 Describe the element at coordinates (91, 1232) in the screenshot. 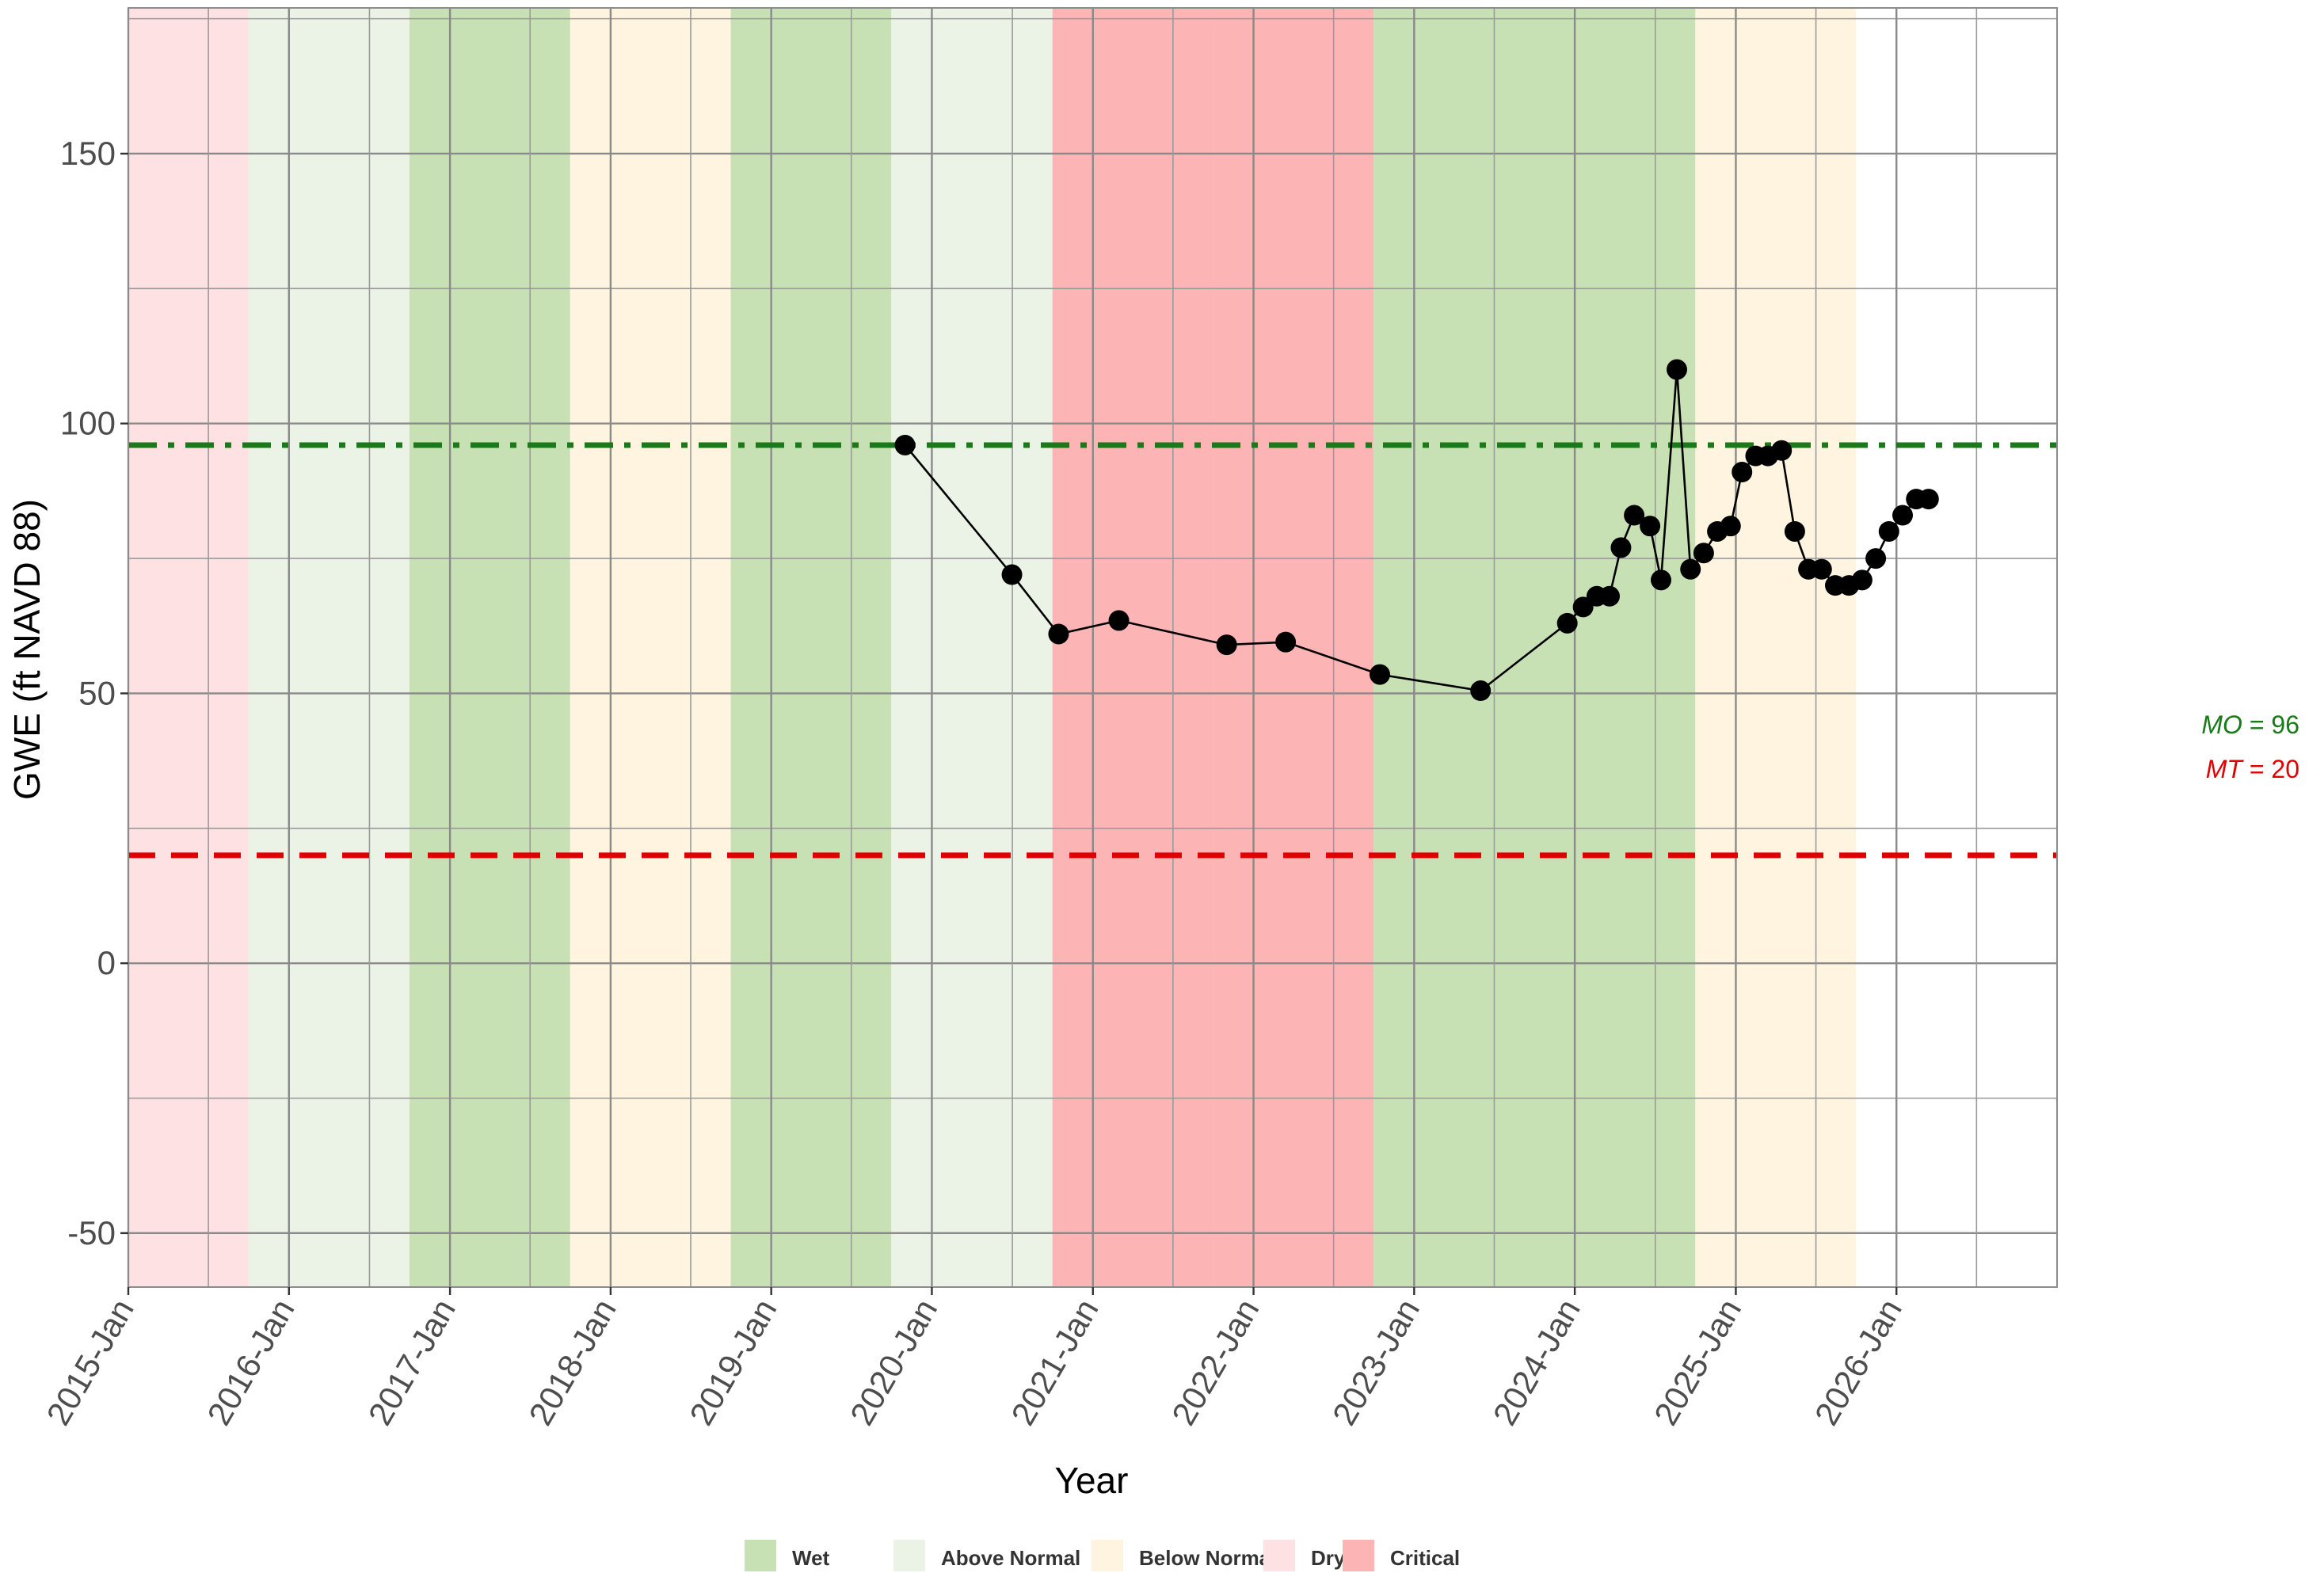

I see `y-tick-label: -50` at that location.